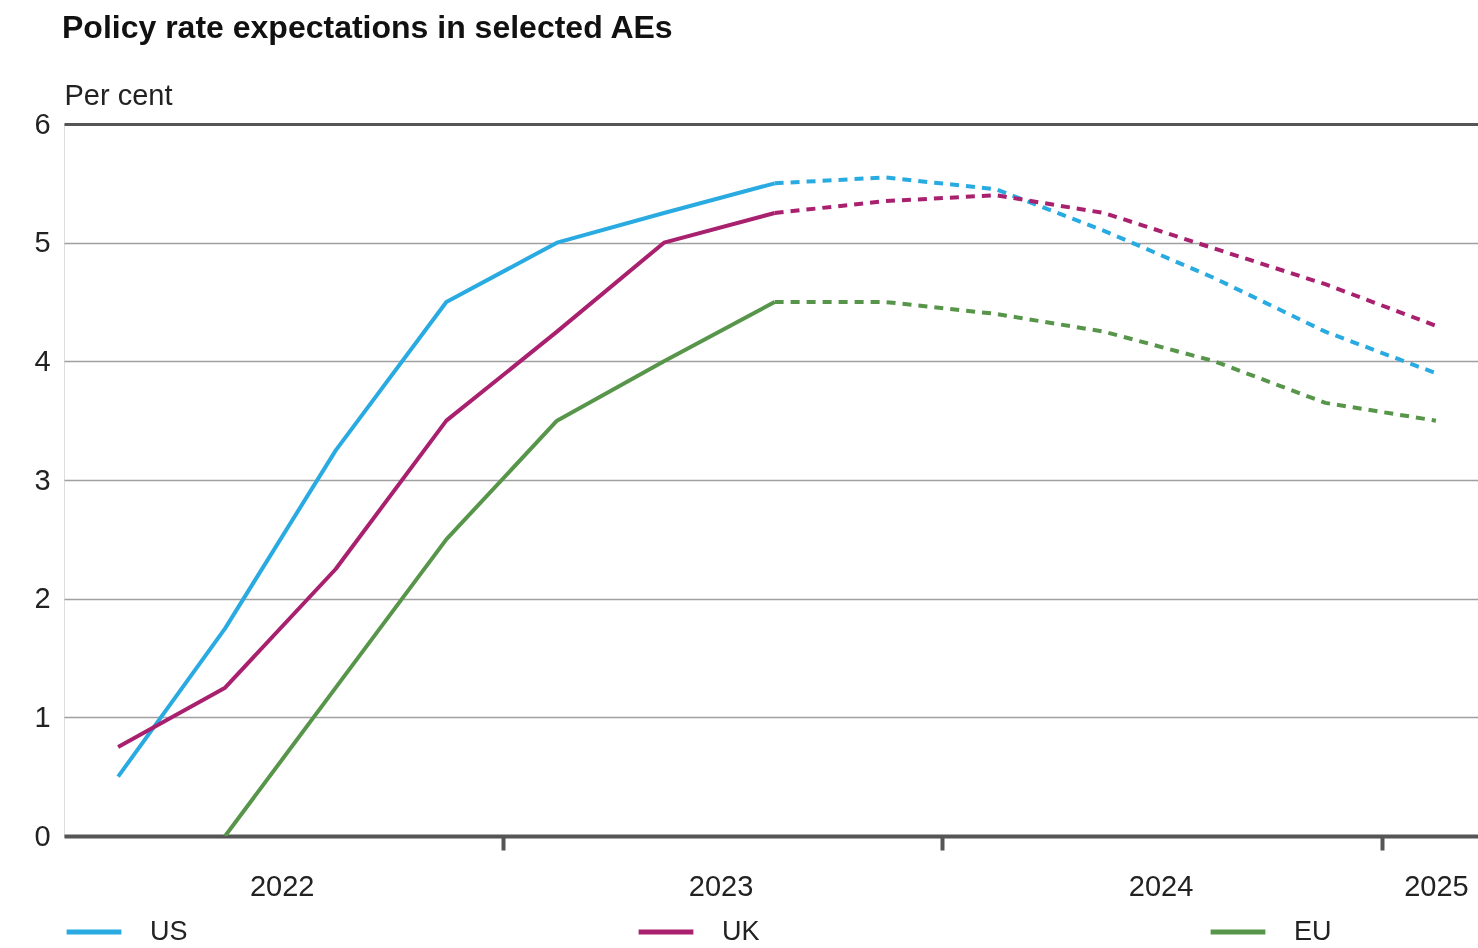 This screenshot has height=948, width=1478. I want to click on y-tick-label: 1, so click(42, 716).